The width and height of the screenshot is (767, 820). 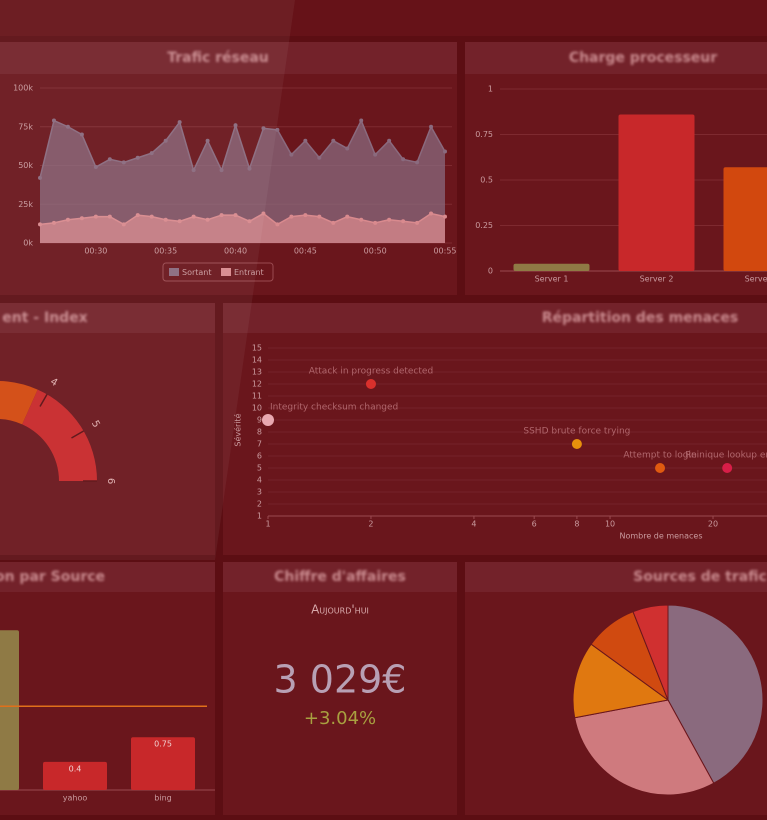 What do you see at coordinates (490, 271) in the screenshot?
I see `y-tick-label: 0` at bounding box center [490, 271].